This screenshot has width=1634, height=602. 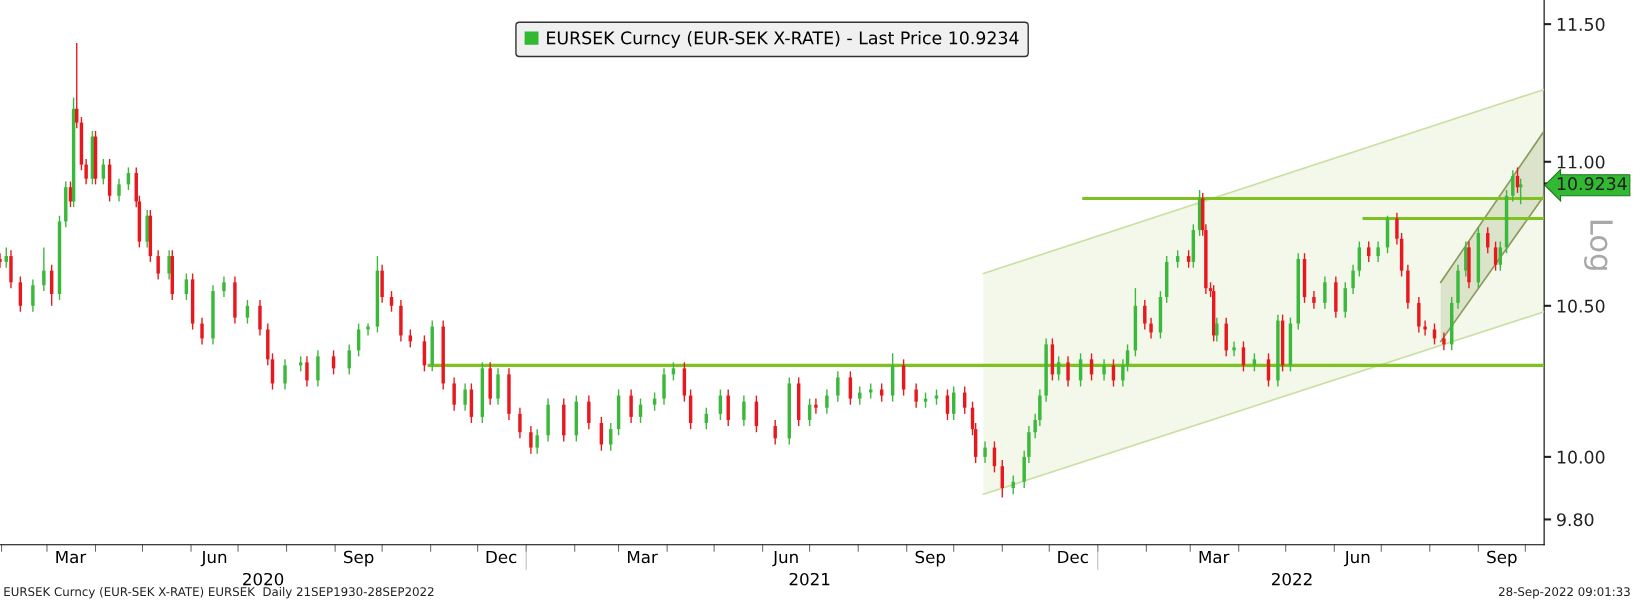 What do you see at coordinates (783, 39) in the screenshot?
I see `legend-label: EURSEK Curncy (EUR-SEK X-RATE) - Last Price 10.9234` at bounding box center [783, 39].